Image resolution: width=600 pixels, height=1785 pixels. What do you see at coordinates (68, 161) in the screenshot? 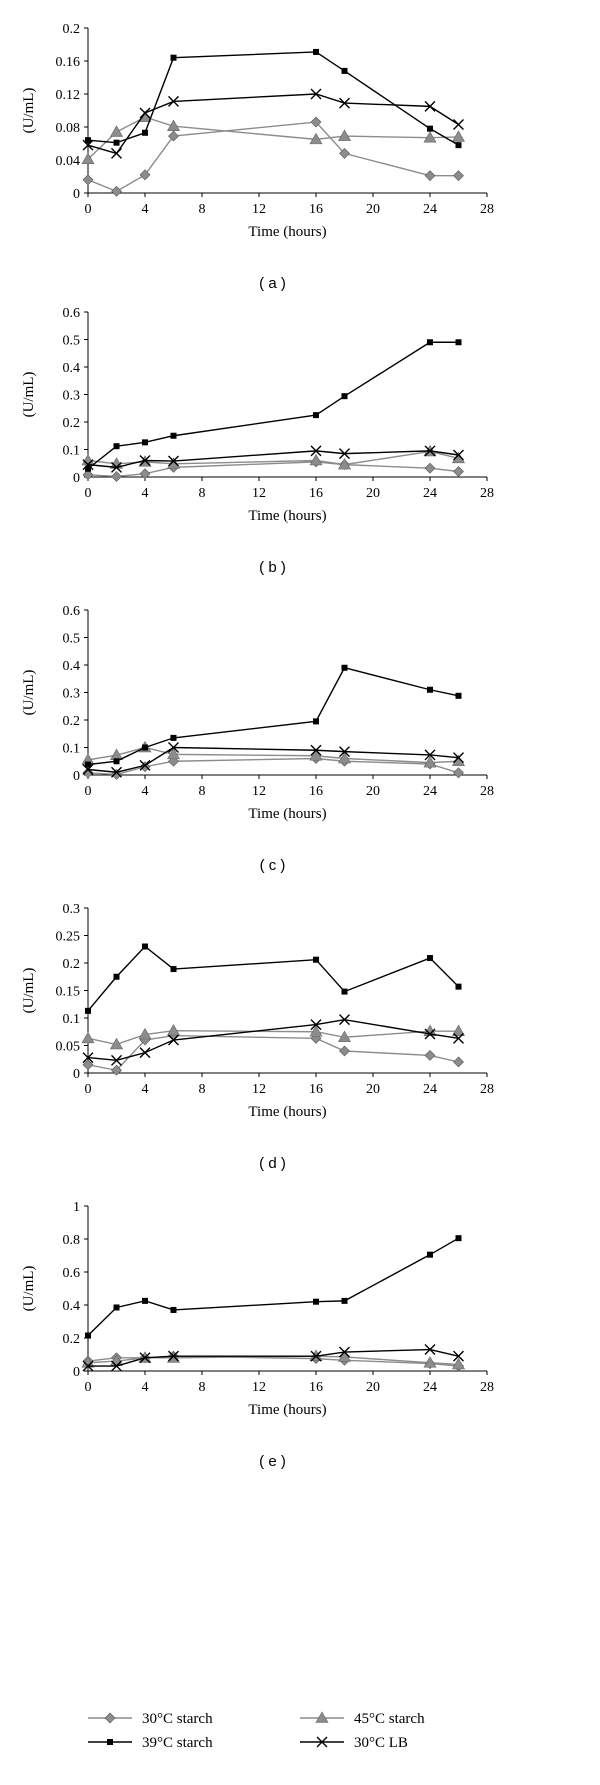
I see `y-tick-label: 0.04` at bounding box center [68, 161].